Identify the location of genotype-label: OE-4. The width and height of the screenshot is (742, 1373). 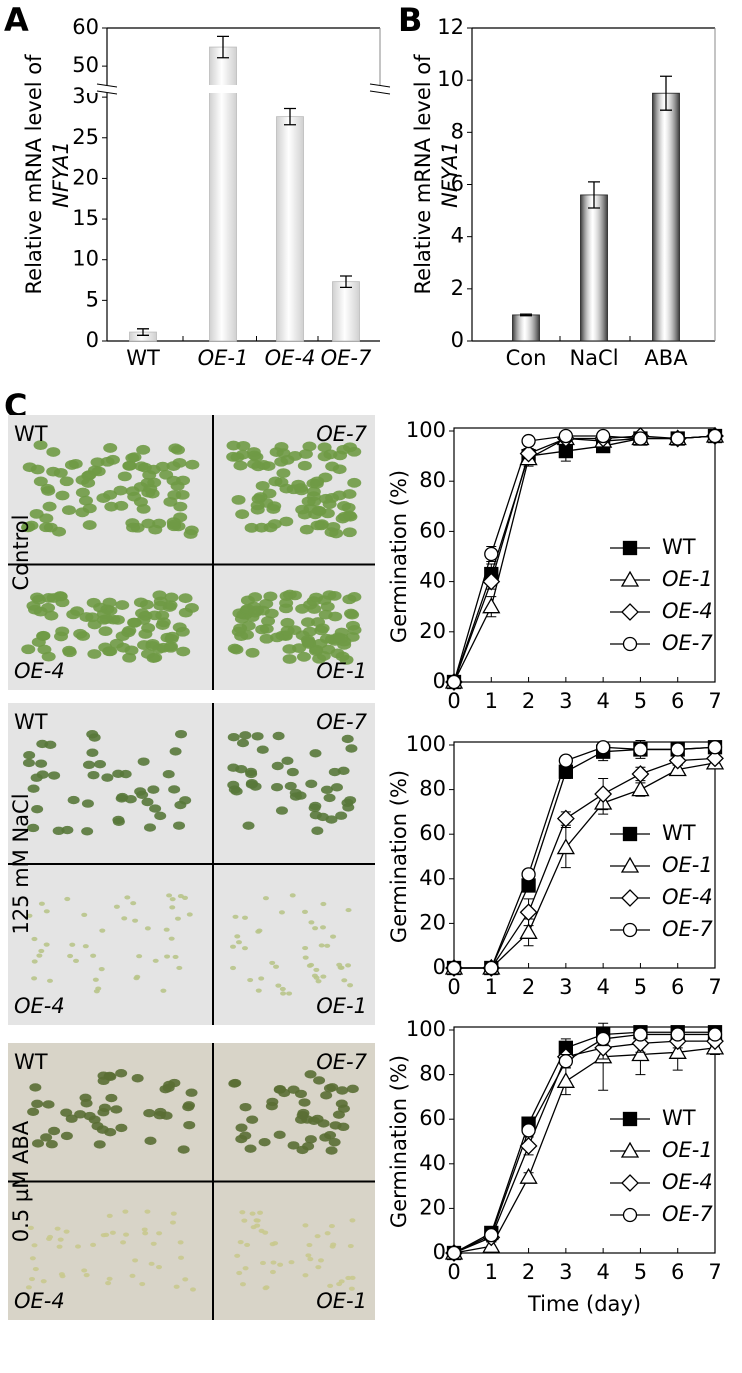
(39, 671).